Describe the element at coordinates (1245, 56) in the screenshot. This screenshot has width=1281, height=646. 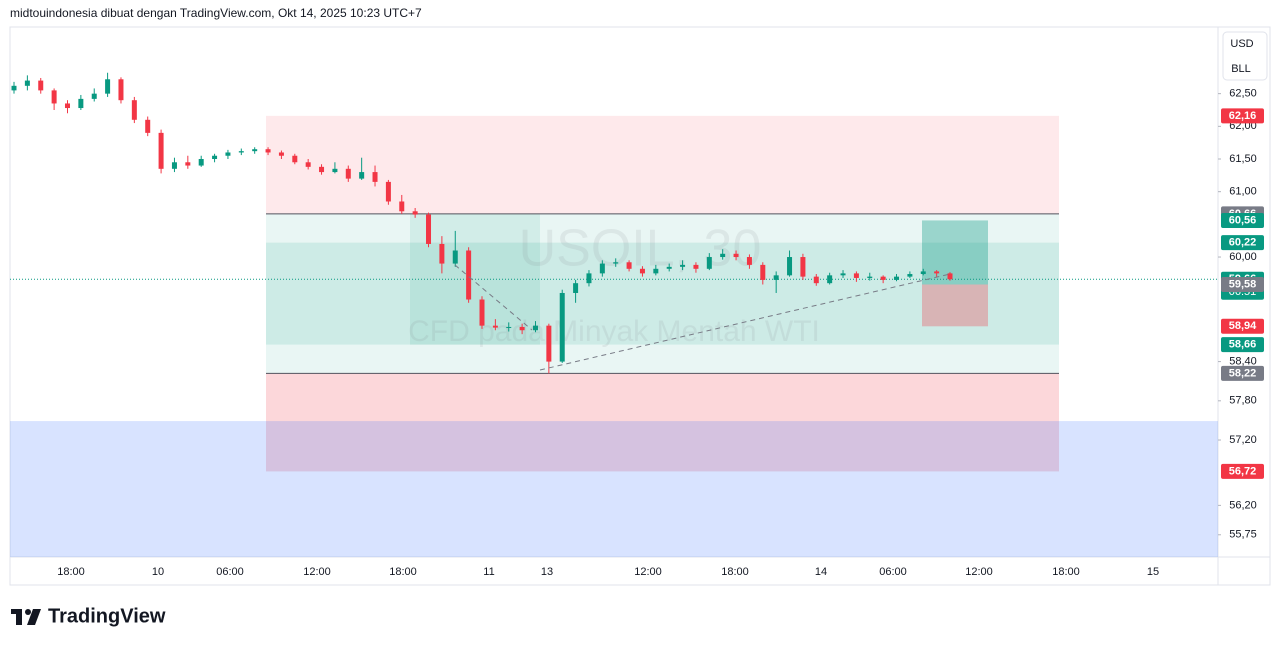
I see `currency-box` at that location.